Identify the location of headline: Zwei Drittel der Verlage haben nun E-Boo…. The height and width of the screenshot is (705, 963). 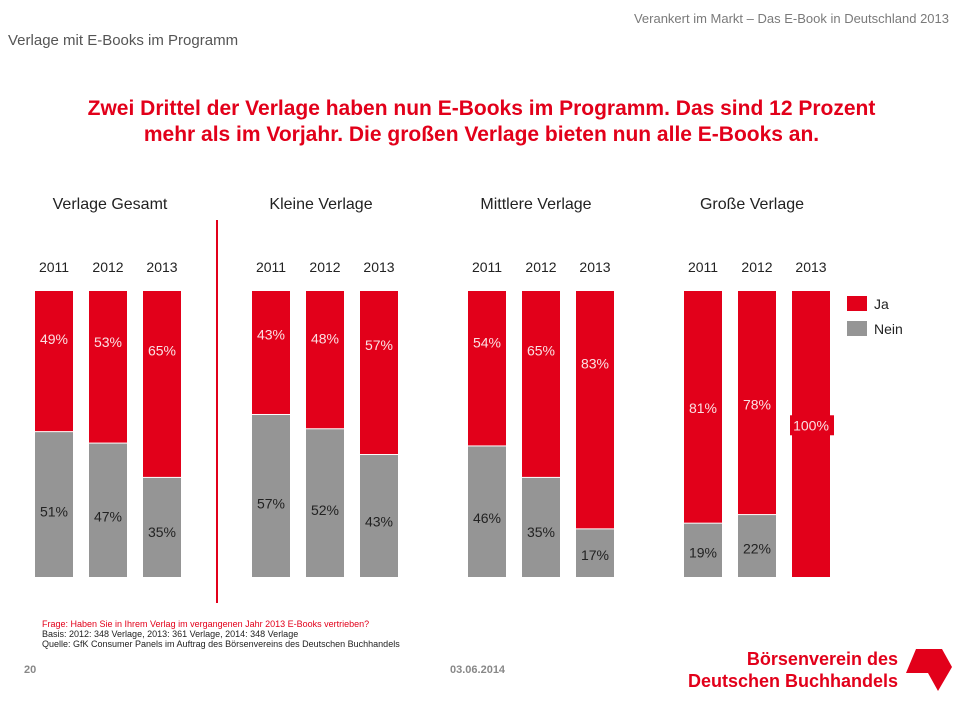
(481, 122).